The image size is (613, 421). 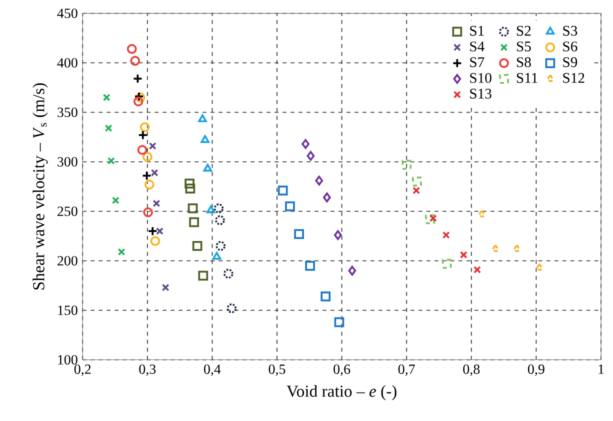 I want to click on legend-label: S12, so click(x=573, y=77).